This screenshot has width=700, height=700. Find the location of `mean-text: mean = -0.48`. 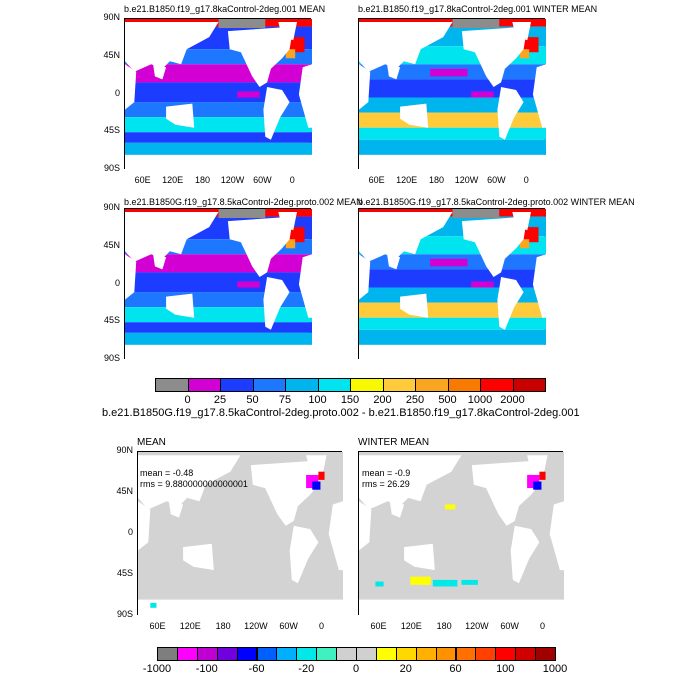

mean-text: mean = -0.48 is located at coordinates (167, 473).